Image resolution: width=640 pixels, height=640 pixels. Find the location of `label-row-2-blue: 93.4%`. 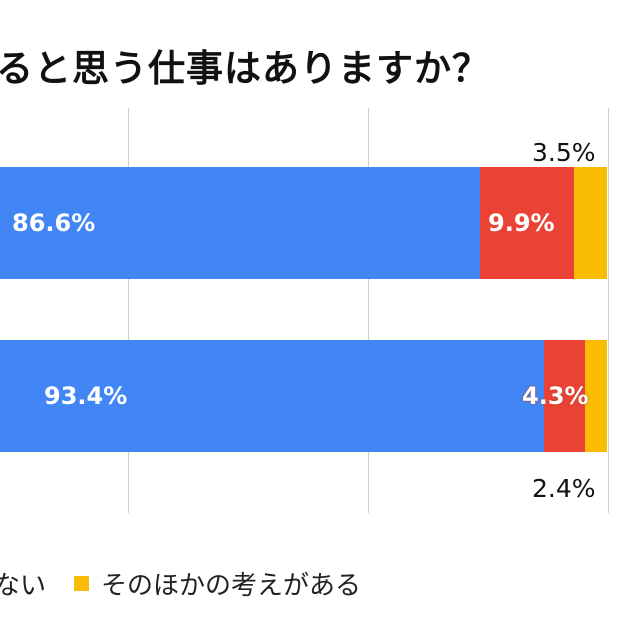

label-row-2-blue: 93.4% is located at coordinates (86, 396).